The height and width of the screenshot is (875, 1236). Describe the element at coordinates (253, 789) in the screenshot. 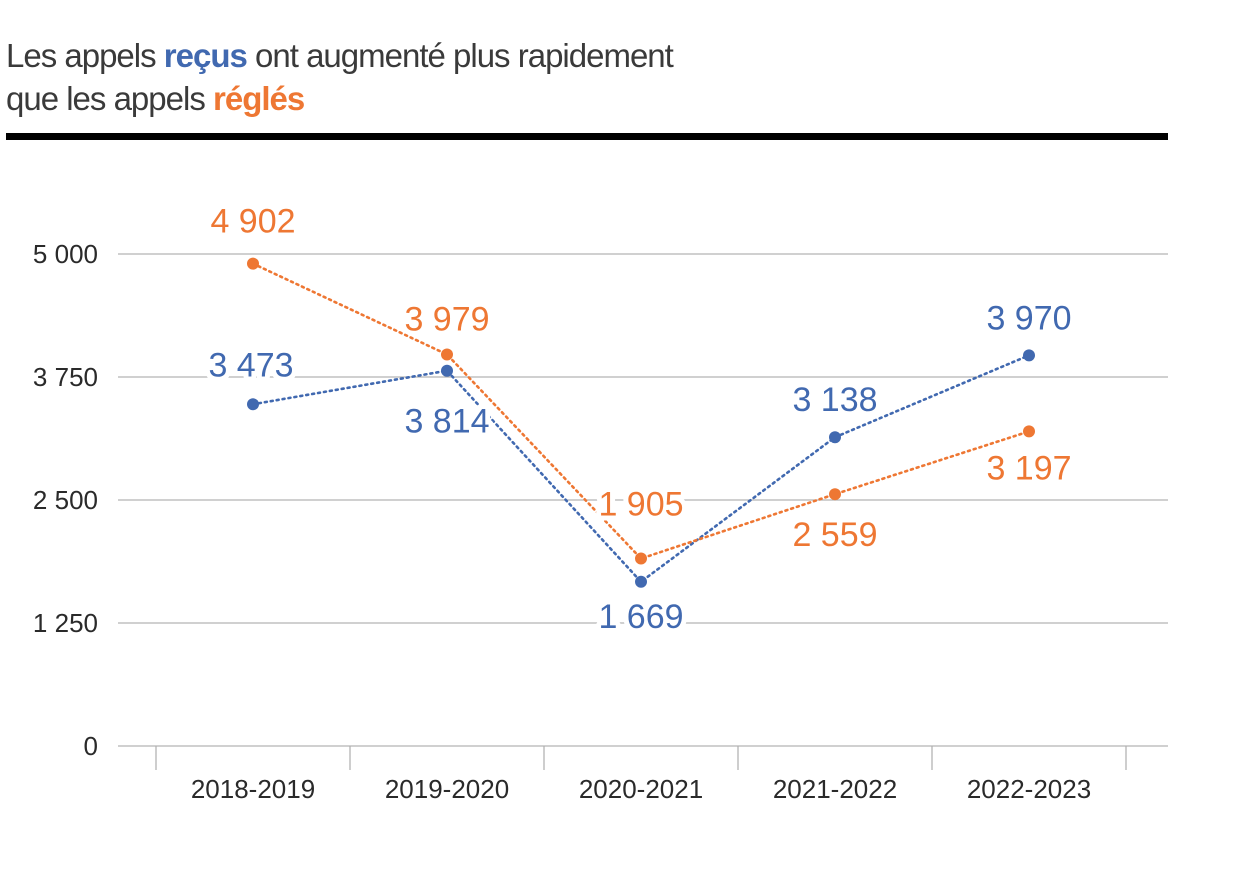

I see `x-tick-label: 2018-2019` at that location.